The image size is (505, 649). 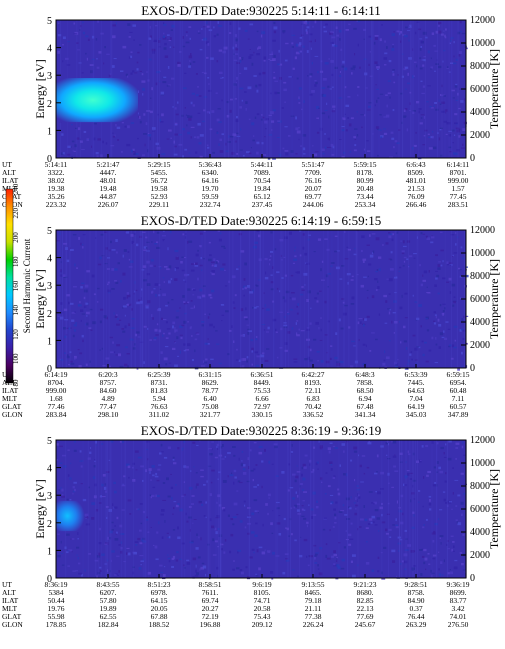 I want to click on y-tick-label: 1, so click(x=49, y=341).